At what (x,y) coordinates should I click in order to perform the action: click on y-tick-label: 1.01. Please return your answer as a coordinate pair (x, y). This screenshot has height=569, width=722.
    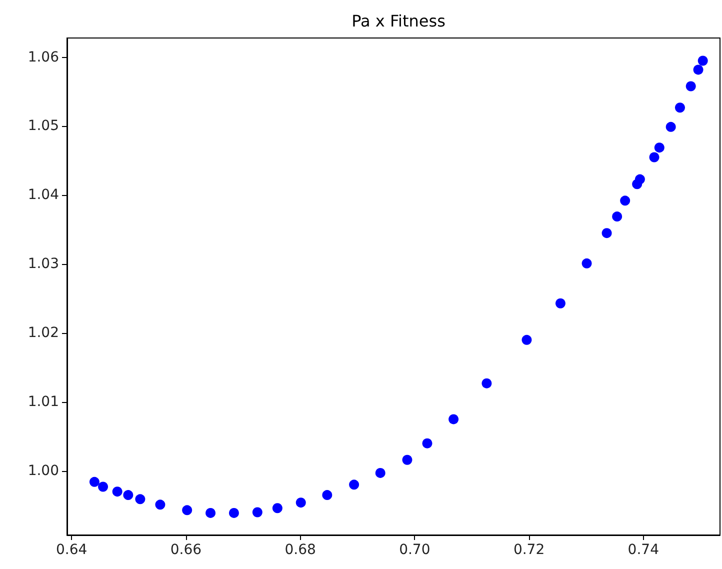
    Looking at the image, I should click on (43, 402).